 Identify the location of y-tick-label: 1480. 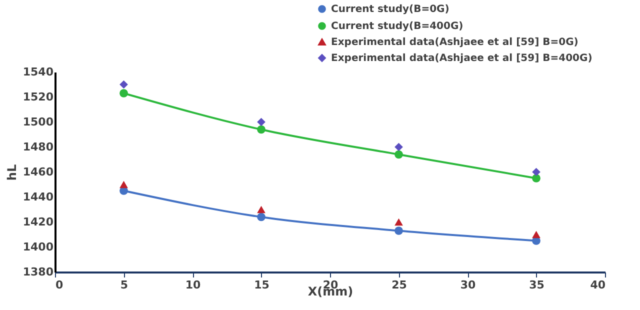
(38, 147).